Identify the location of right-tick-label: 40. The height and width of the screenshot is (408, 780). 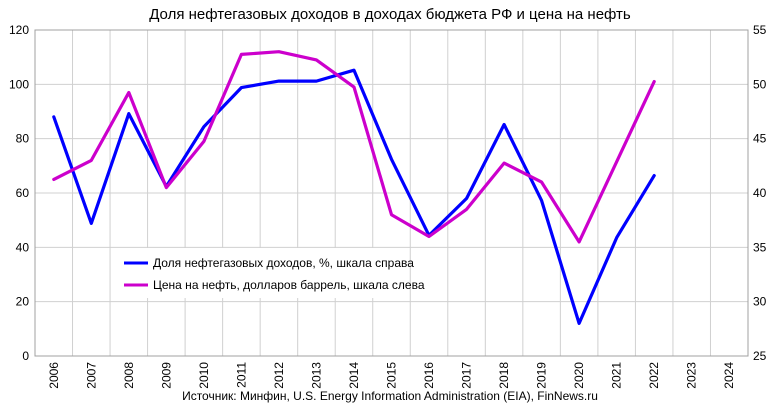
(760, 193).